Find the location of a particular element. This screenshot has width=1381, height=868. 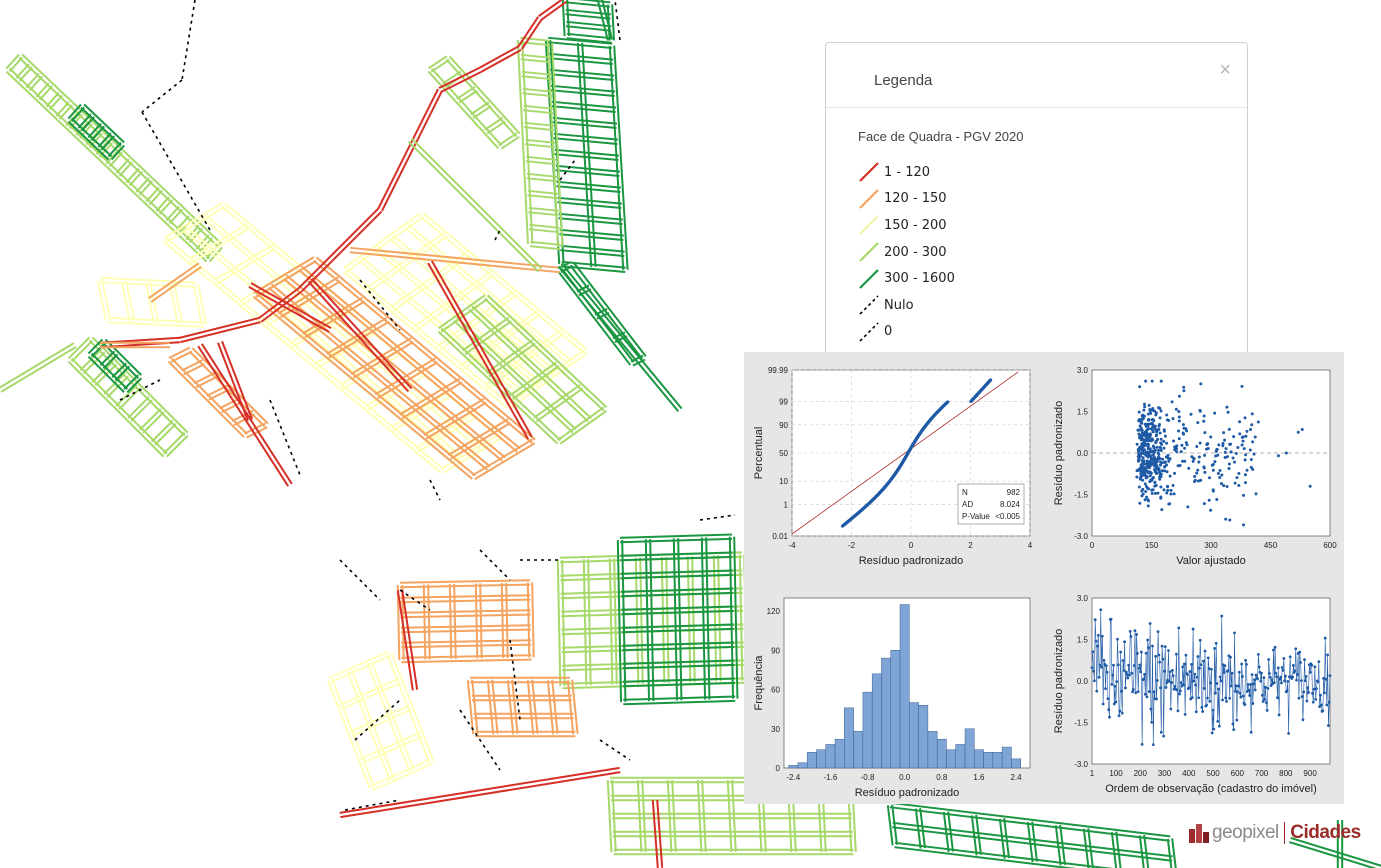

stats-label: N is located at coordinates (965, 492).